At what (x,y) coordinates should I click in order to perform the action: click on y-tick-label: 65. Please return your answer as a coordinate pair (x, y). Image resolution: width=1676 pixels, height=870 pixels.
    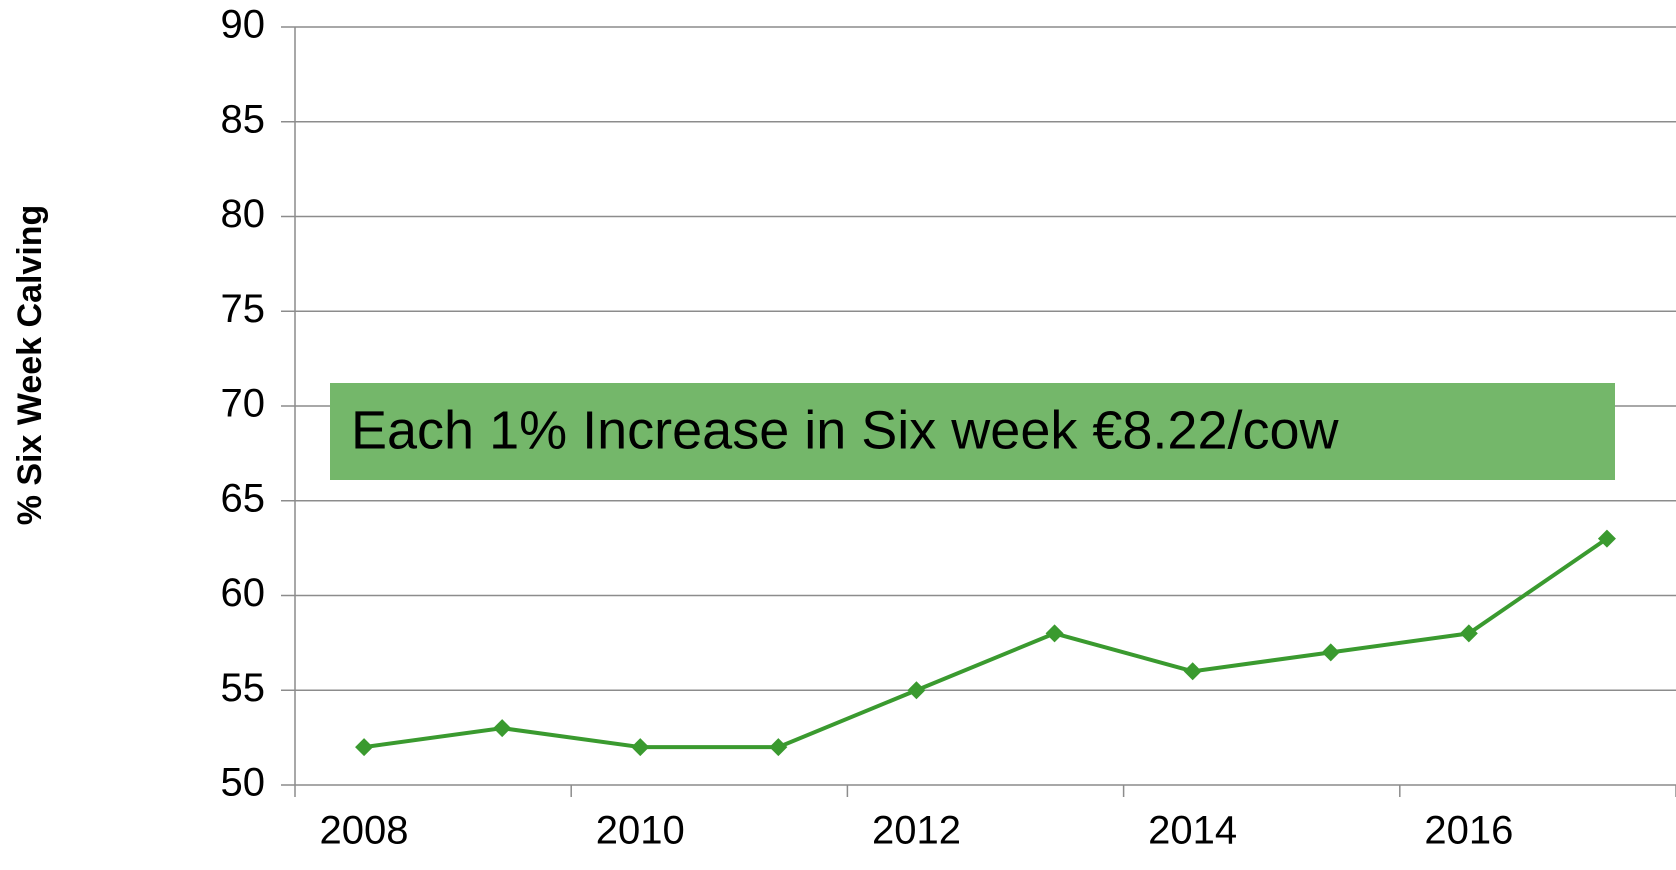
    Looking at the image, I should click on (243, 498).